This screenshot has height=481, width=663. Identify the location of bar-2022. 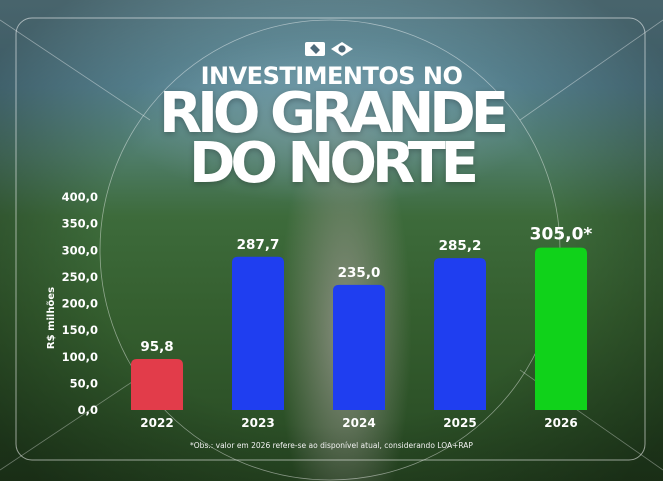
(157, 384).